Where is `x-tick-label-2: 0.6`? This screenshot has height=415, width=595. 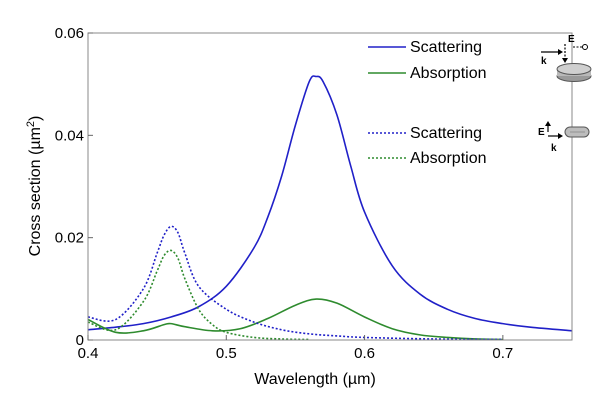
x-tick-label-2: 0.6 is located at coordinates (364, 353).